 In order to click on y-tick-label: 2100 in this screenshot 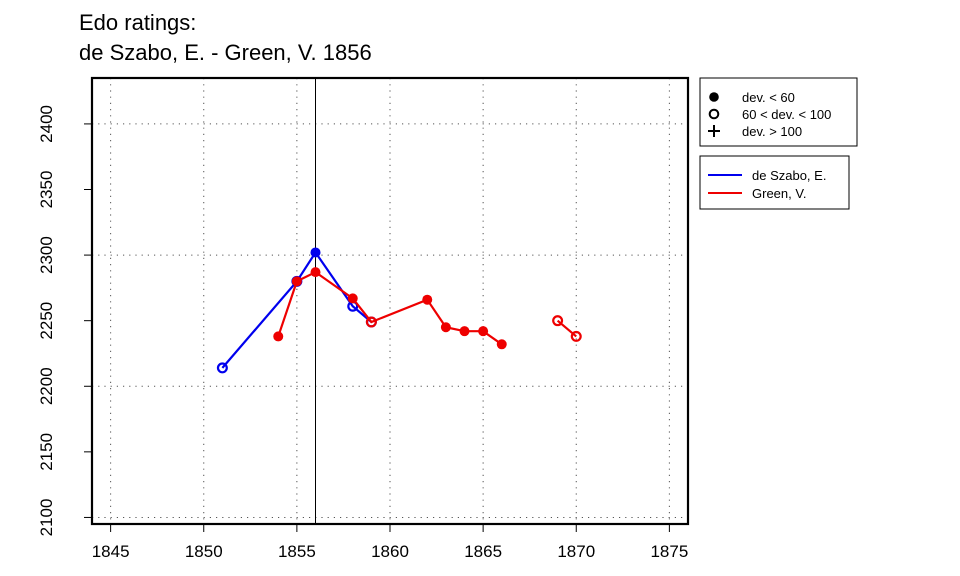, I will do `click(46, 518)`.